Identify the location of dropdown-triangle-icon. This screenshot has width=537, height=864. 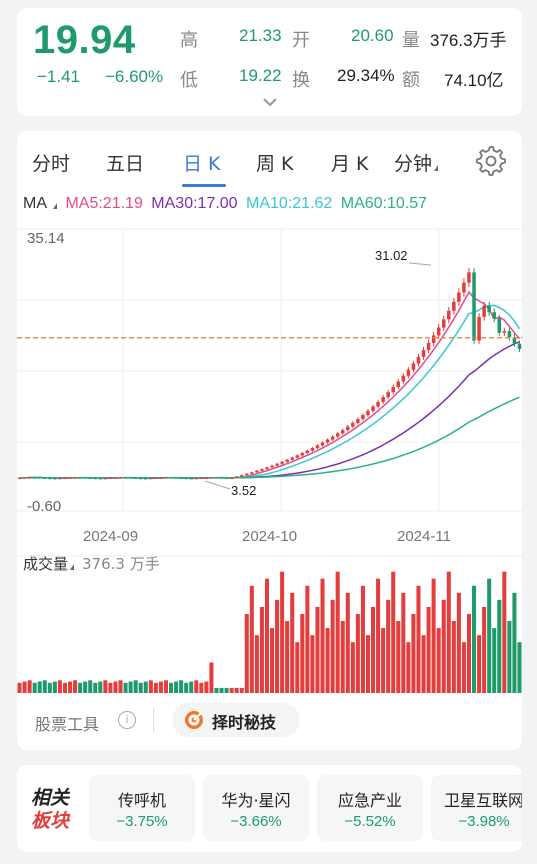
(55, 206).